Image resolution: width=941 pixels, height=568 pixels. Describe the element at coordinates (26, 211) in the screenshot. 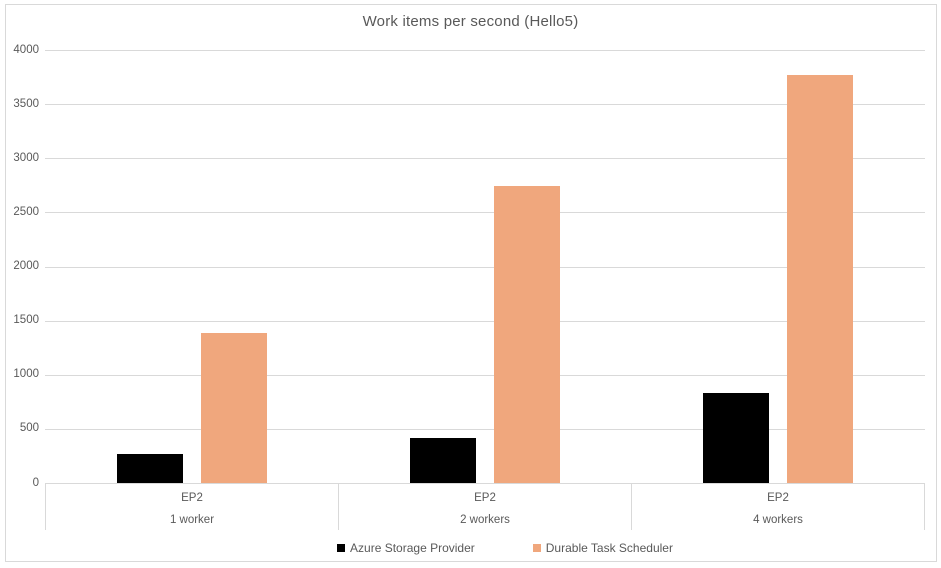

I see `y-tick-label-2500: 2500` at that location.